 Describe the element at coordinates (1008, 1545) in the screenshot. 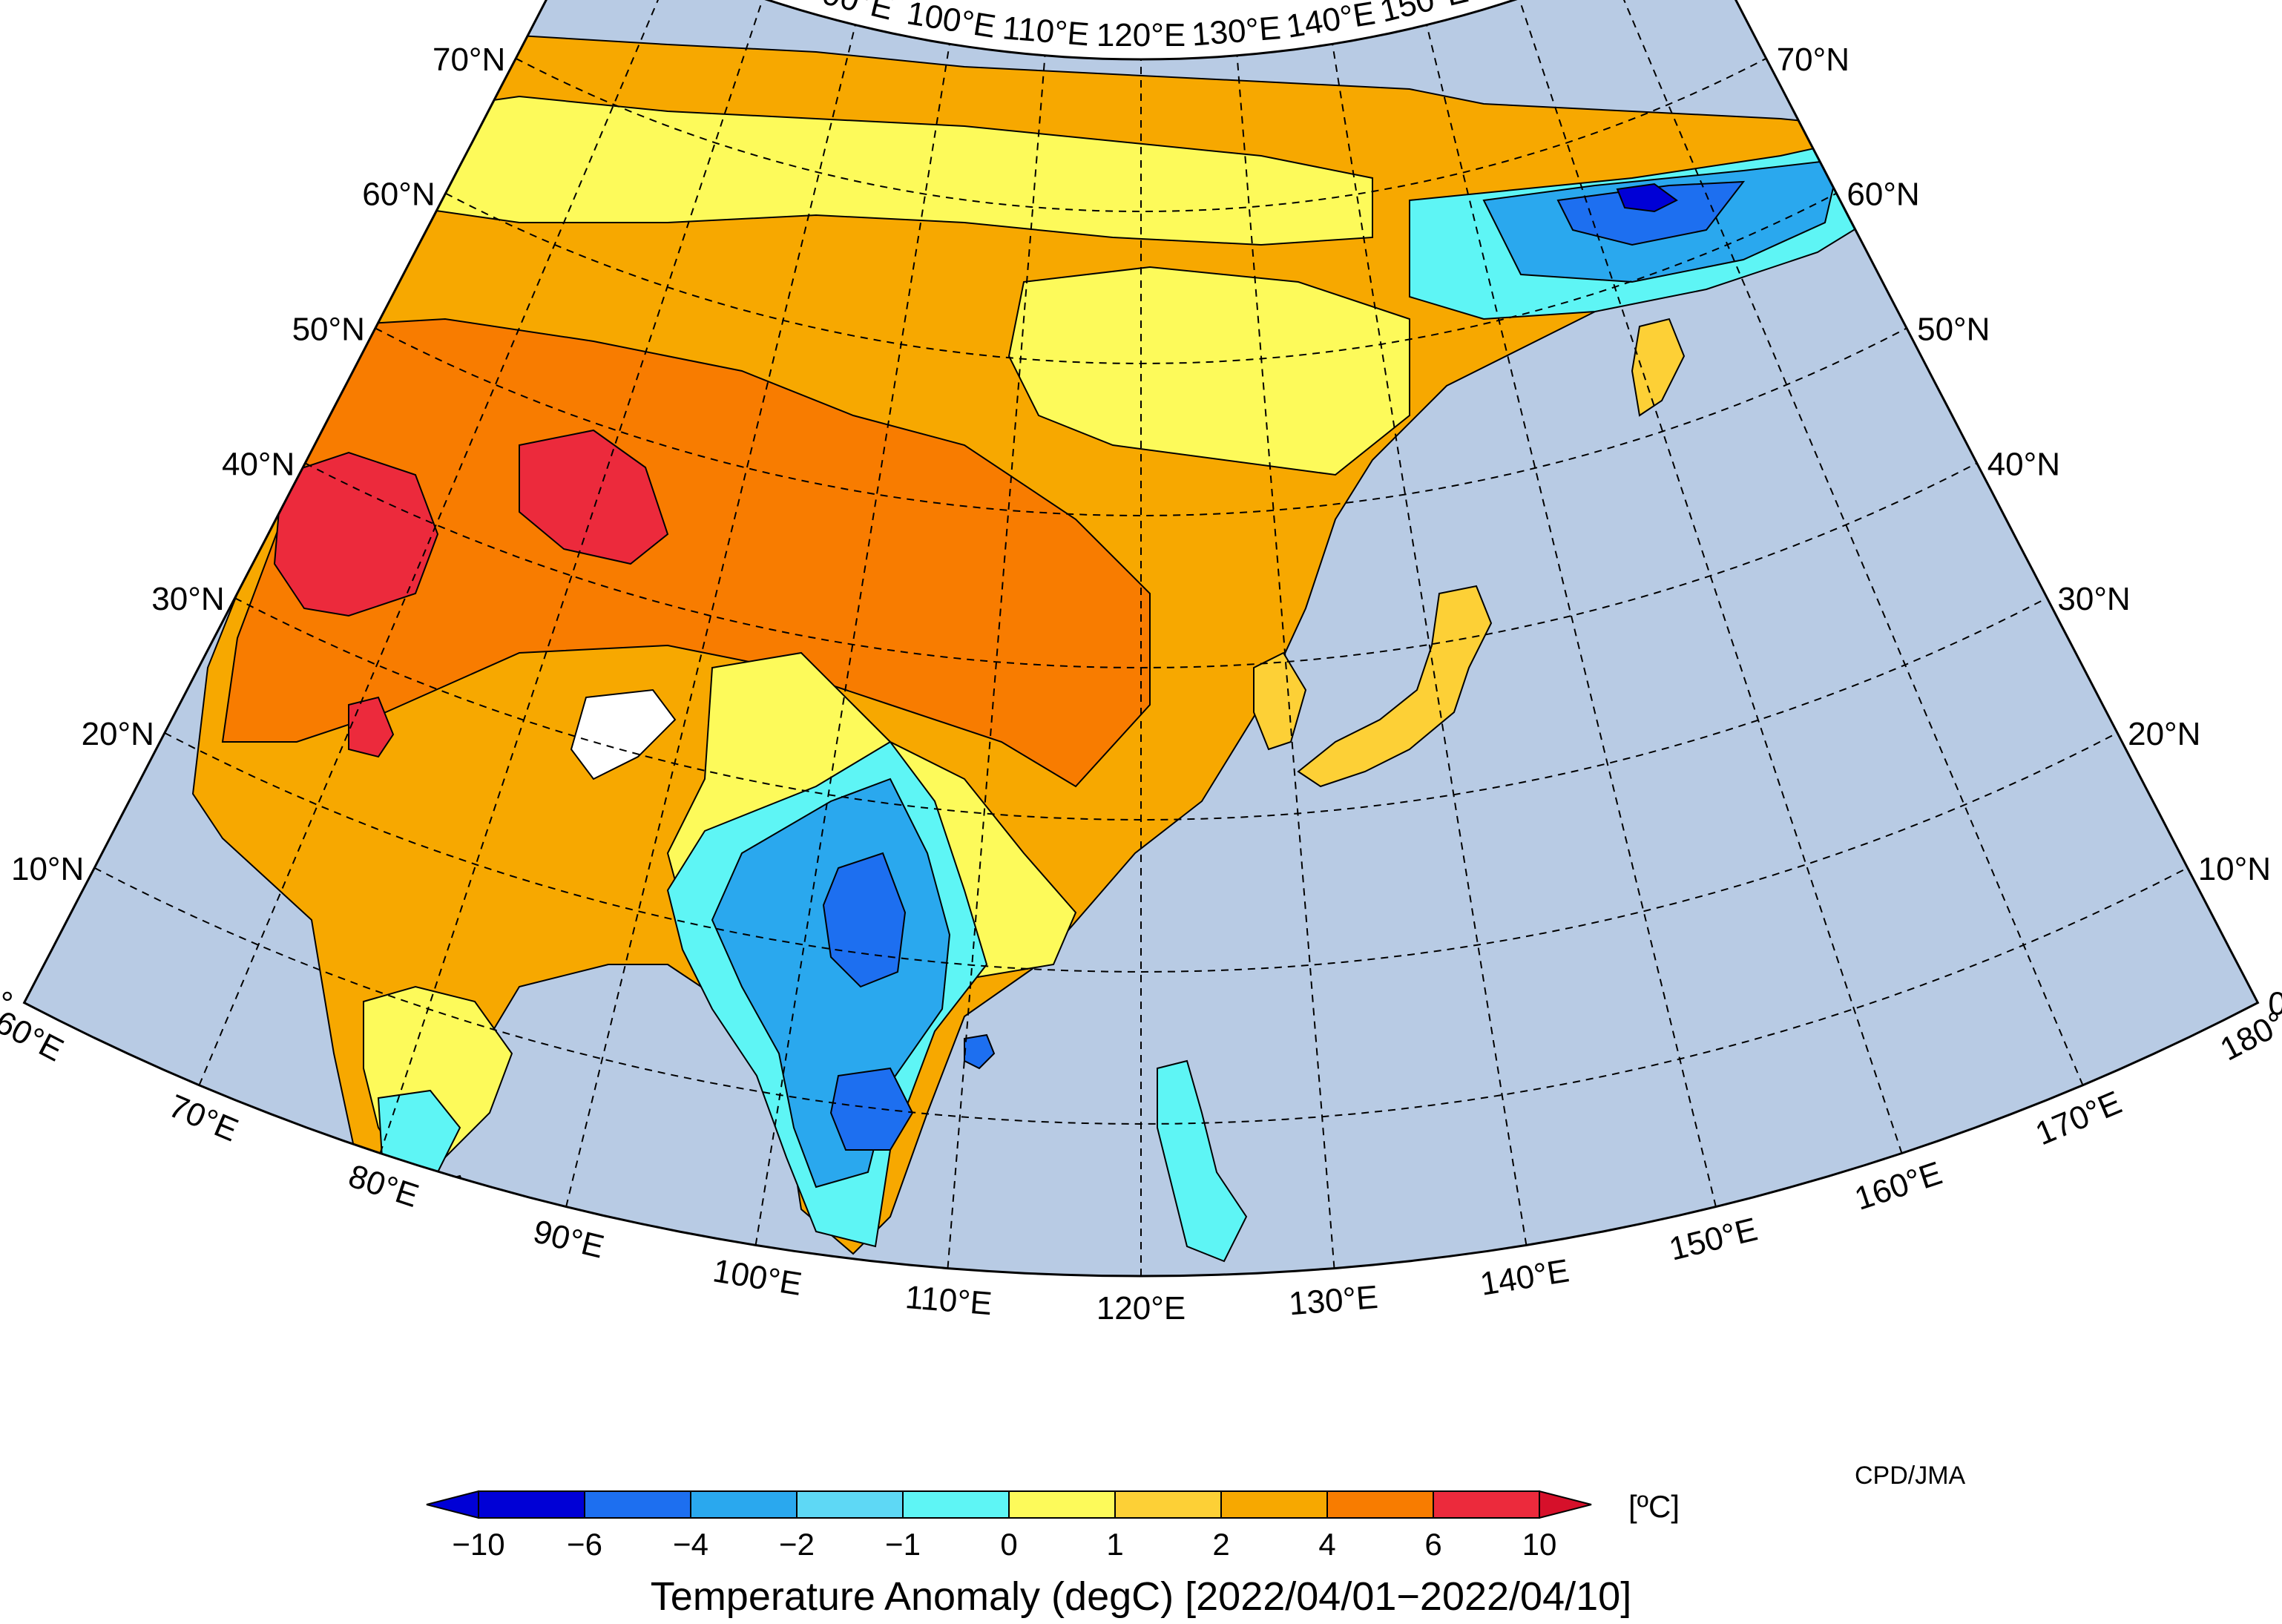

I see `colorbar-tick-label: 0` at that location.